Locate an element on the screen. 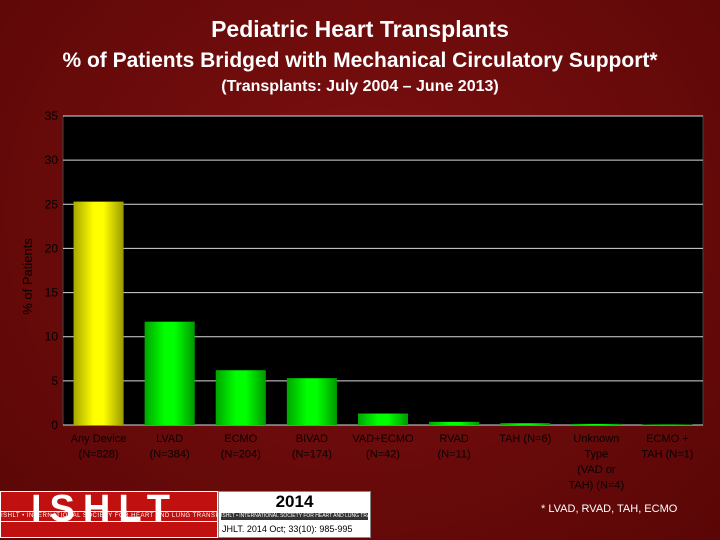 The width and height of the screenshot is (720, 540). y-tick-label: 35 is located at coordinates (52, 116).